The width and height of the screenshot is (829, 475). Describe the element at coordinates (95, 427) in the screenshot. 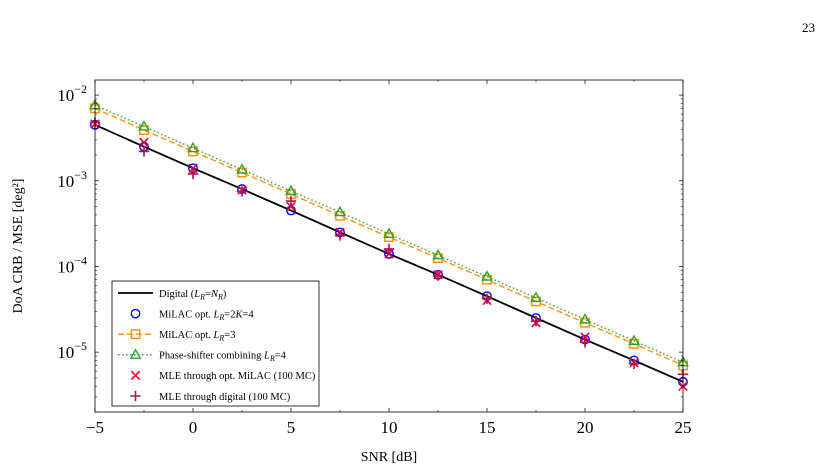

I see `x-tick-label: −5` at that location.